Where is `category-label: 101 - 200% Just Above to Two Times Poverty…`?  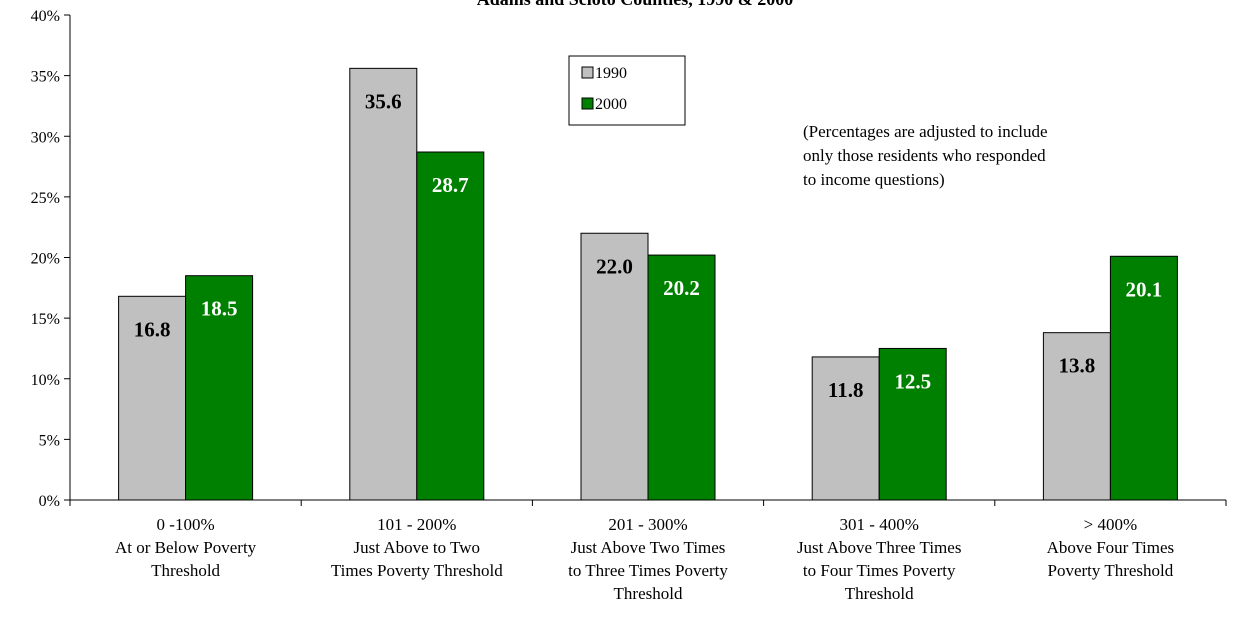
category-label: 101 - 200% Just Above to Two Times Poverty… is located at coordinates (417, 547).